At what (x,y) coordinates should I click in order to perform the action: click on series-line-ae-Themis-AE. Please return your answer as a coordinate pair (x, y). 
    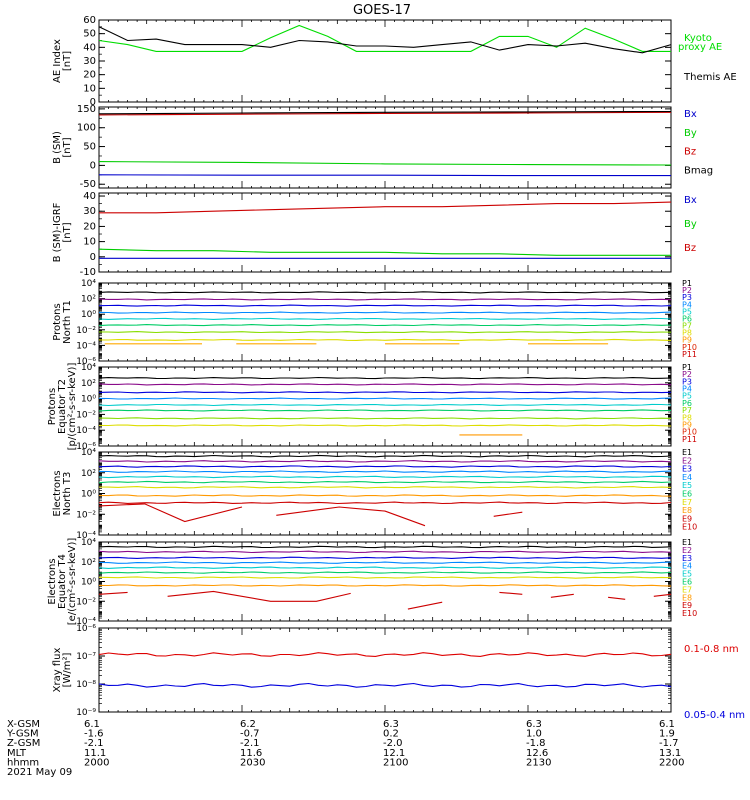
    Looking at the image, I should click on (385, 40).